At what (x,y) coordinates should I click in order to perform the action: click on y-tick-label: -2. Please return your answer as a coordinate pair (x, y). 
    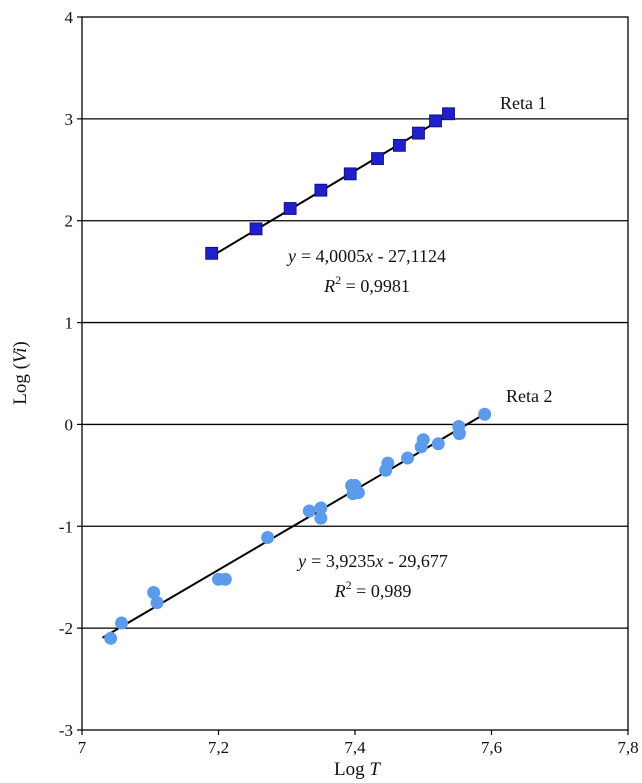
    Looking at the image, I should click on (66, 628).